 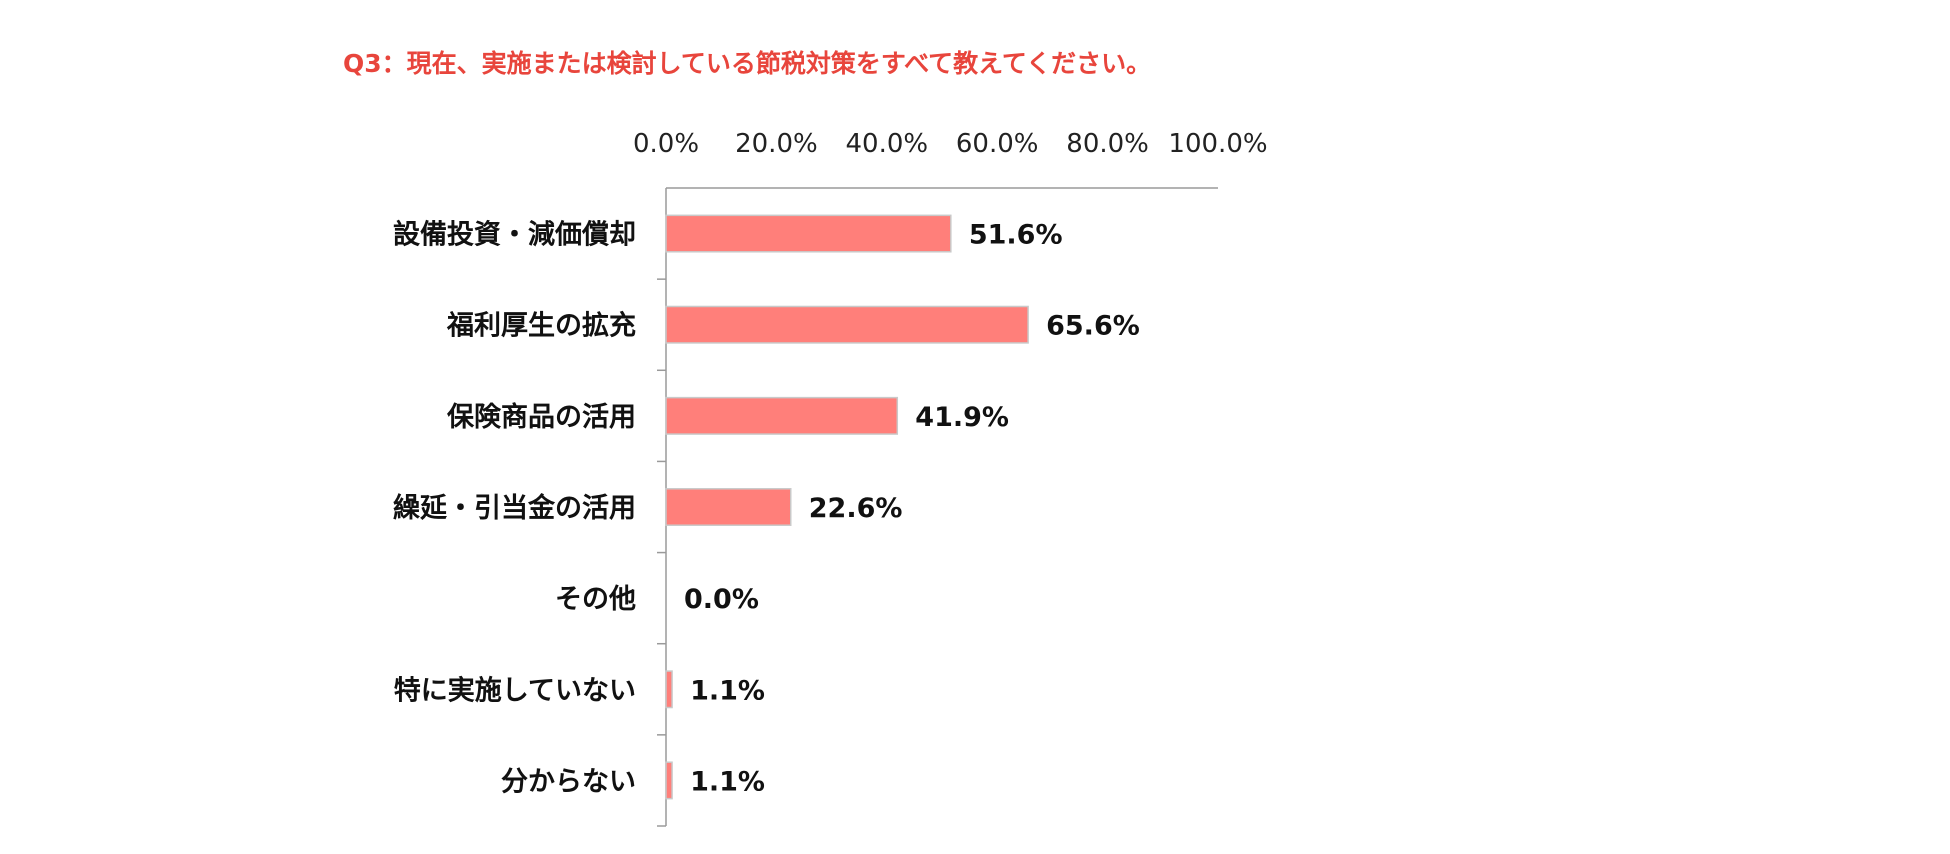 I want to click on x-tick-label: 0.0%, so click(x=666, y=144).